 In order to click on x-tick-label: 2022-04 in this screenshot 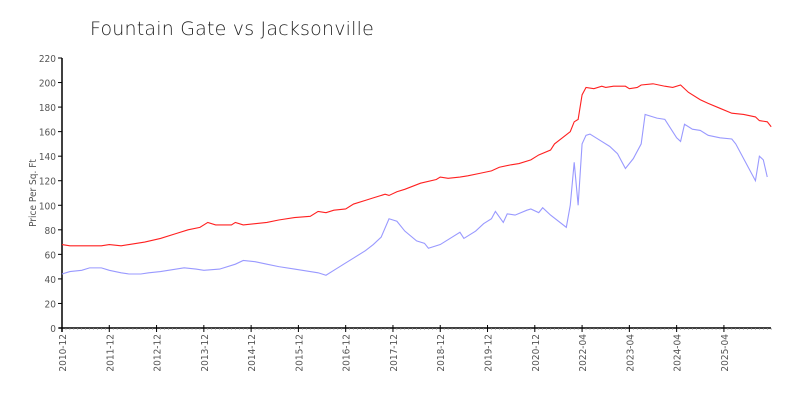, I will do `click(583, 353)`.